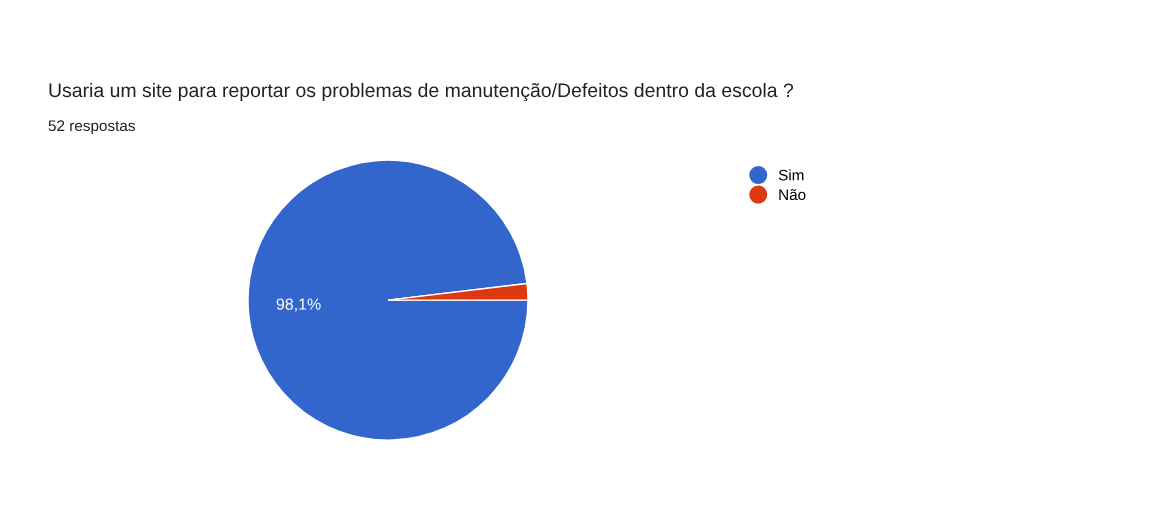  I want to click on chart-title: Usaria um site para reportar os problemas de manutenção/Defeitos dentro da escola ?, so click(421, 92).